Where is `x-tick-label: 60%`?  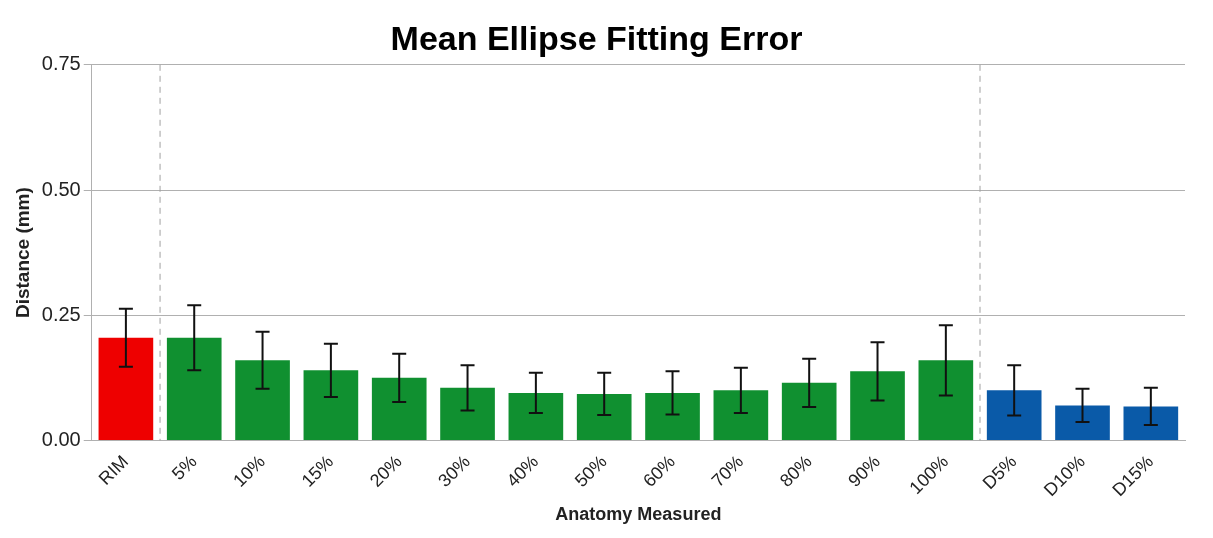
x-tick-label: 60% is located at coordinates (659, 471).